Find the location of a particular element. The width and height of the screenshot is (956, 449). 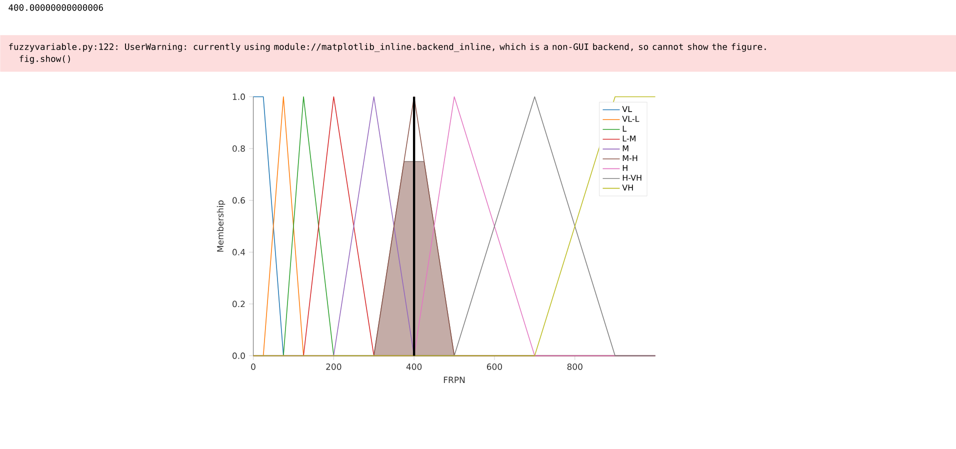

legend-label: H is located at coordinates (625, 168).